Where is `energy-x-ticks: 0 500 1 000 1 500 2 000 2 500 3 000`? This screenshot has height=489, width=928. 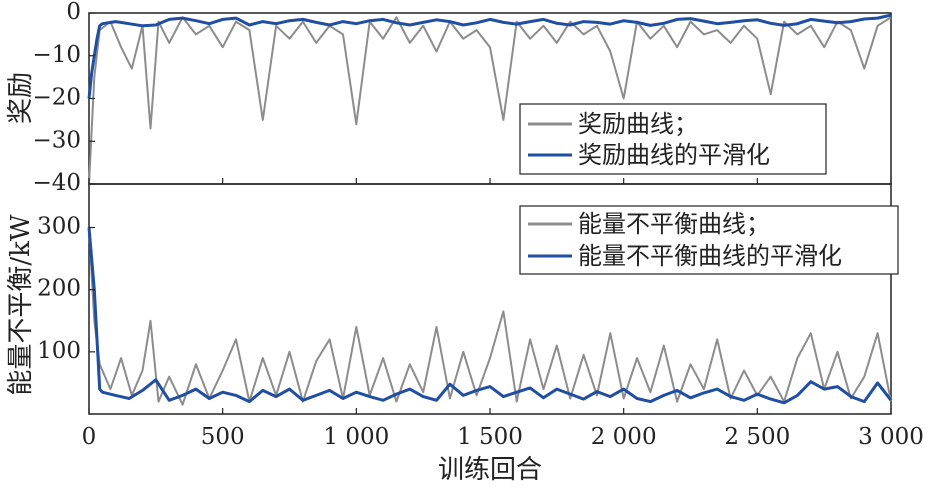 energy-x-ticks: 0 500 1 000 1 500 2 000 2 500 3 000 is located at coordinates (503, 429).